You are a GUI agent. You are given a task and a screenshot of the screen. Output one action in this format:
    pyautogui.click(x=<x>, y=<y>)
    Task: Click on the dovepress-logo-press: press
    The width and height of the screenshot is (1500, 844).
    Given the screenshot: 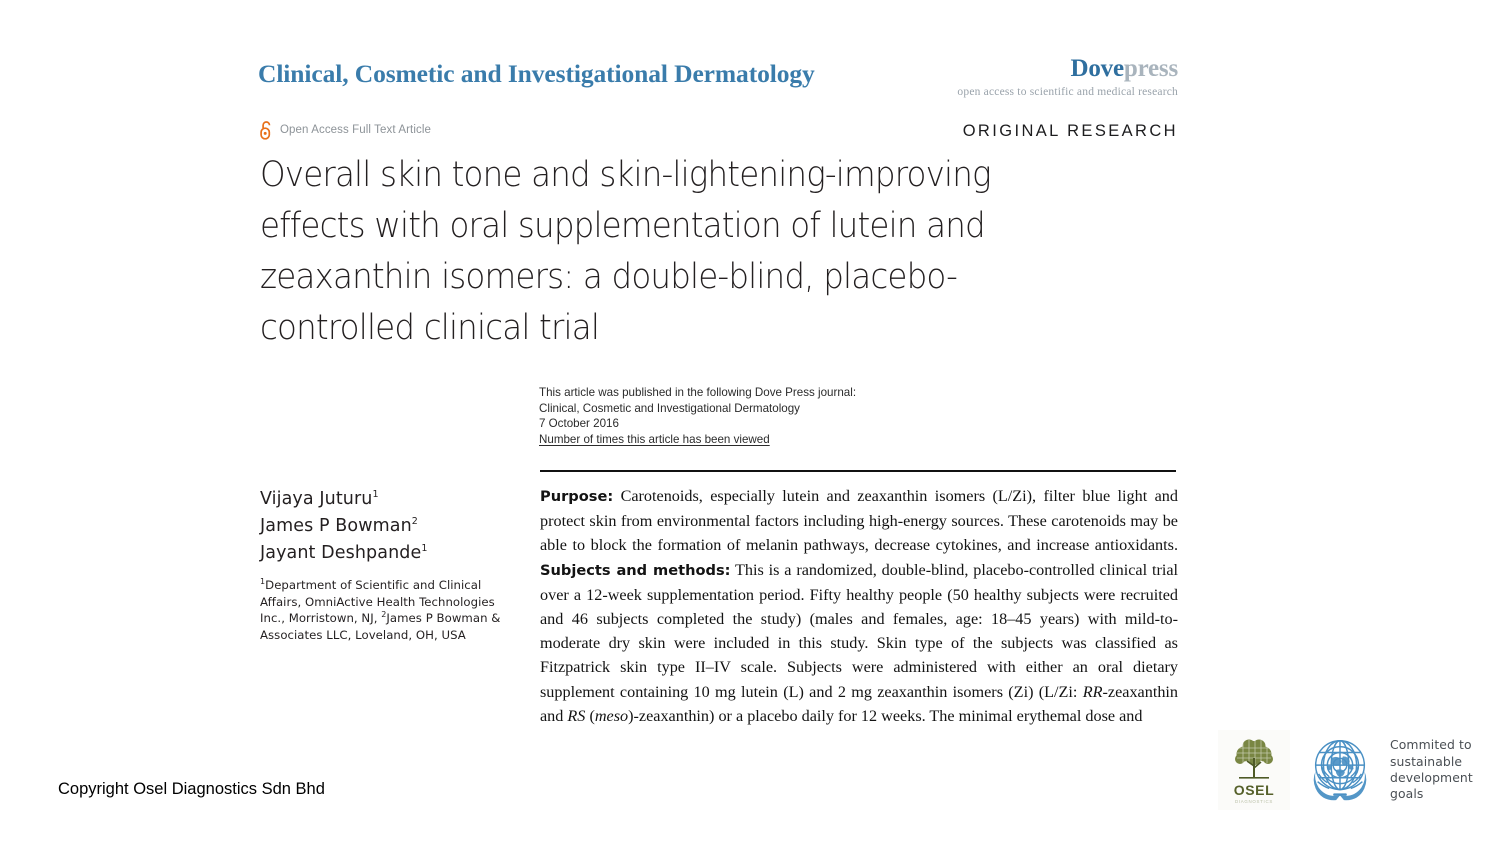 What is the action you would take?
    pyautogui.click(x=1150, y=68)
    